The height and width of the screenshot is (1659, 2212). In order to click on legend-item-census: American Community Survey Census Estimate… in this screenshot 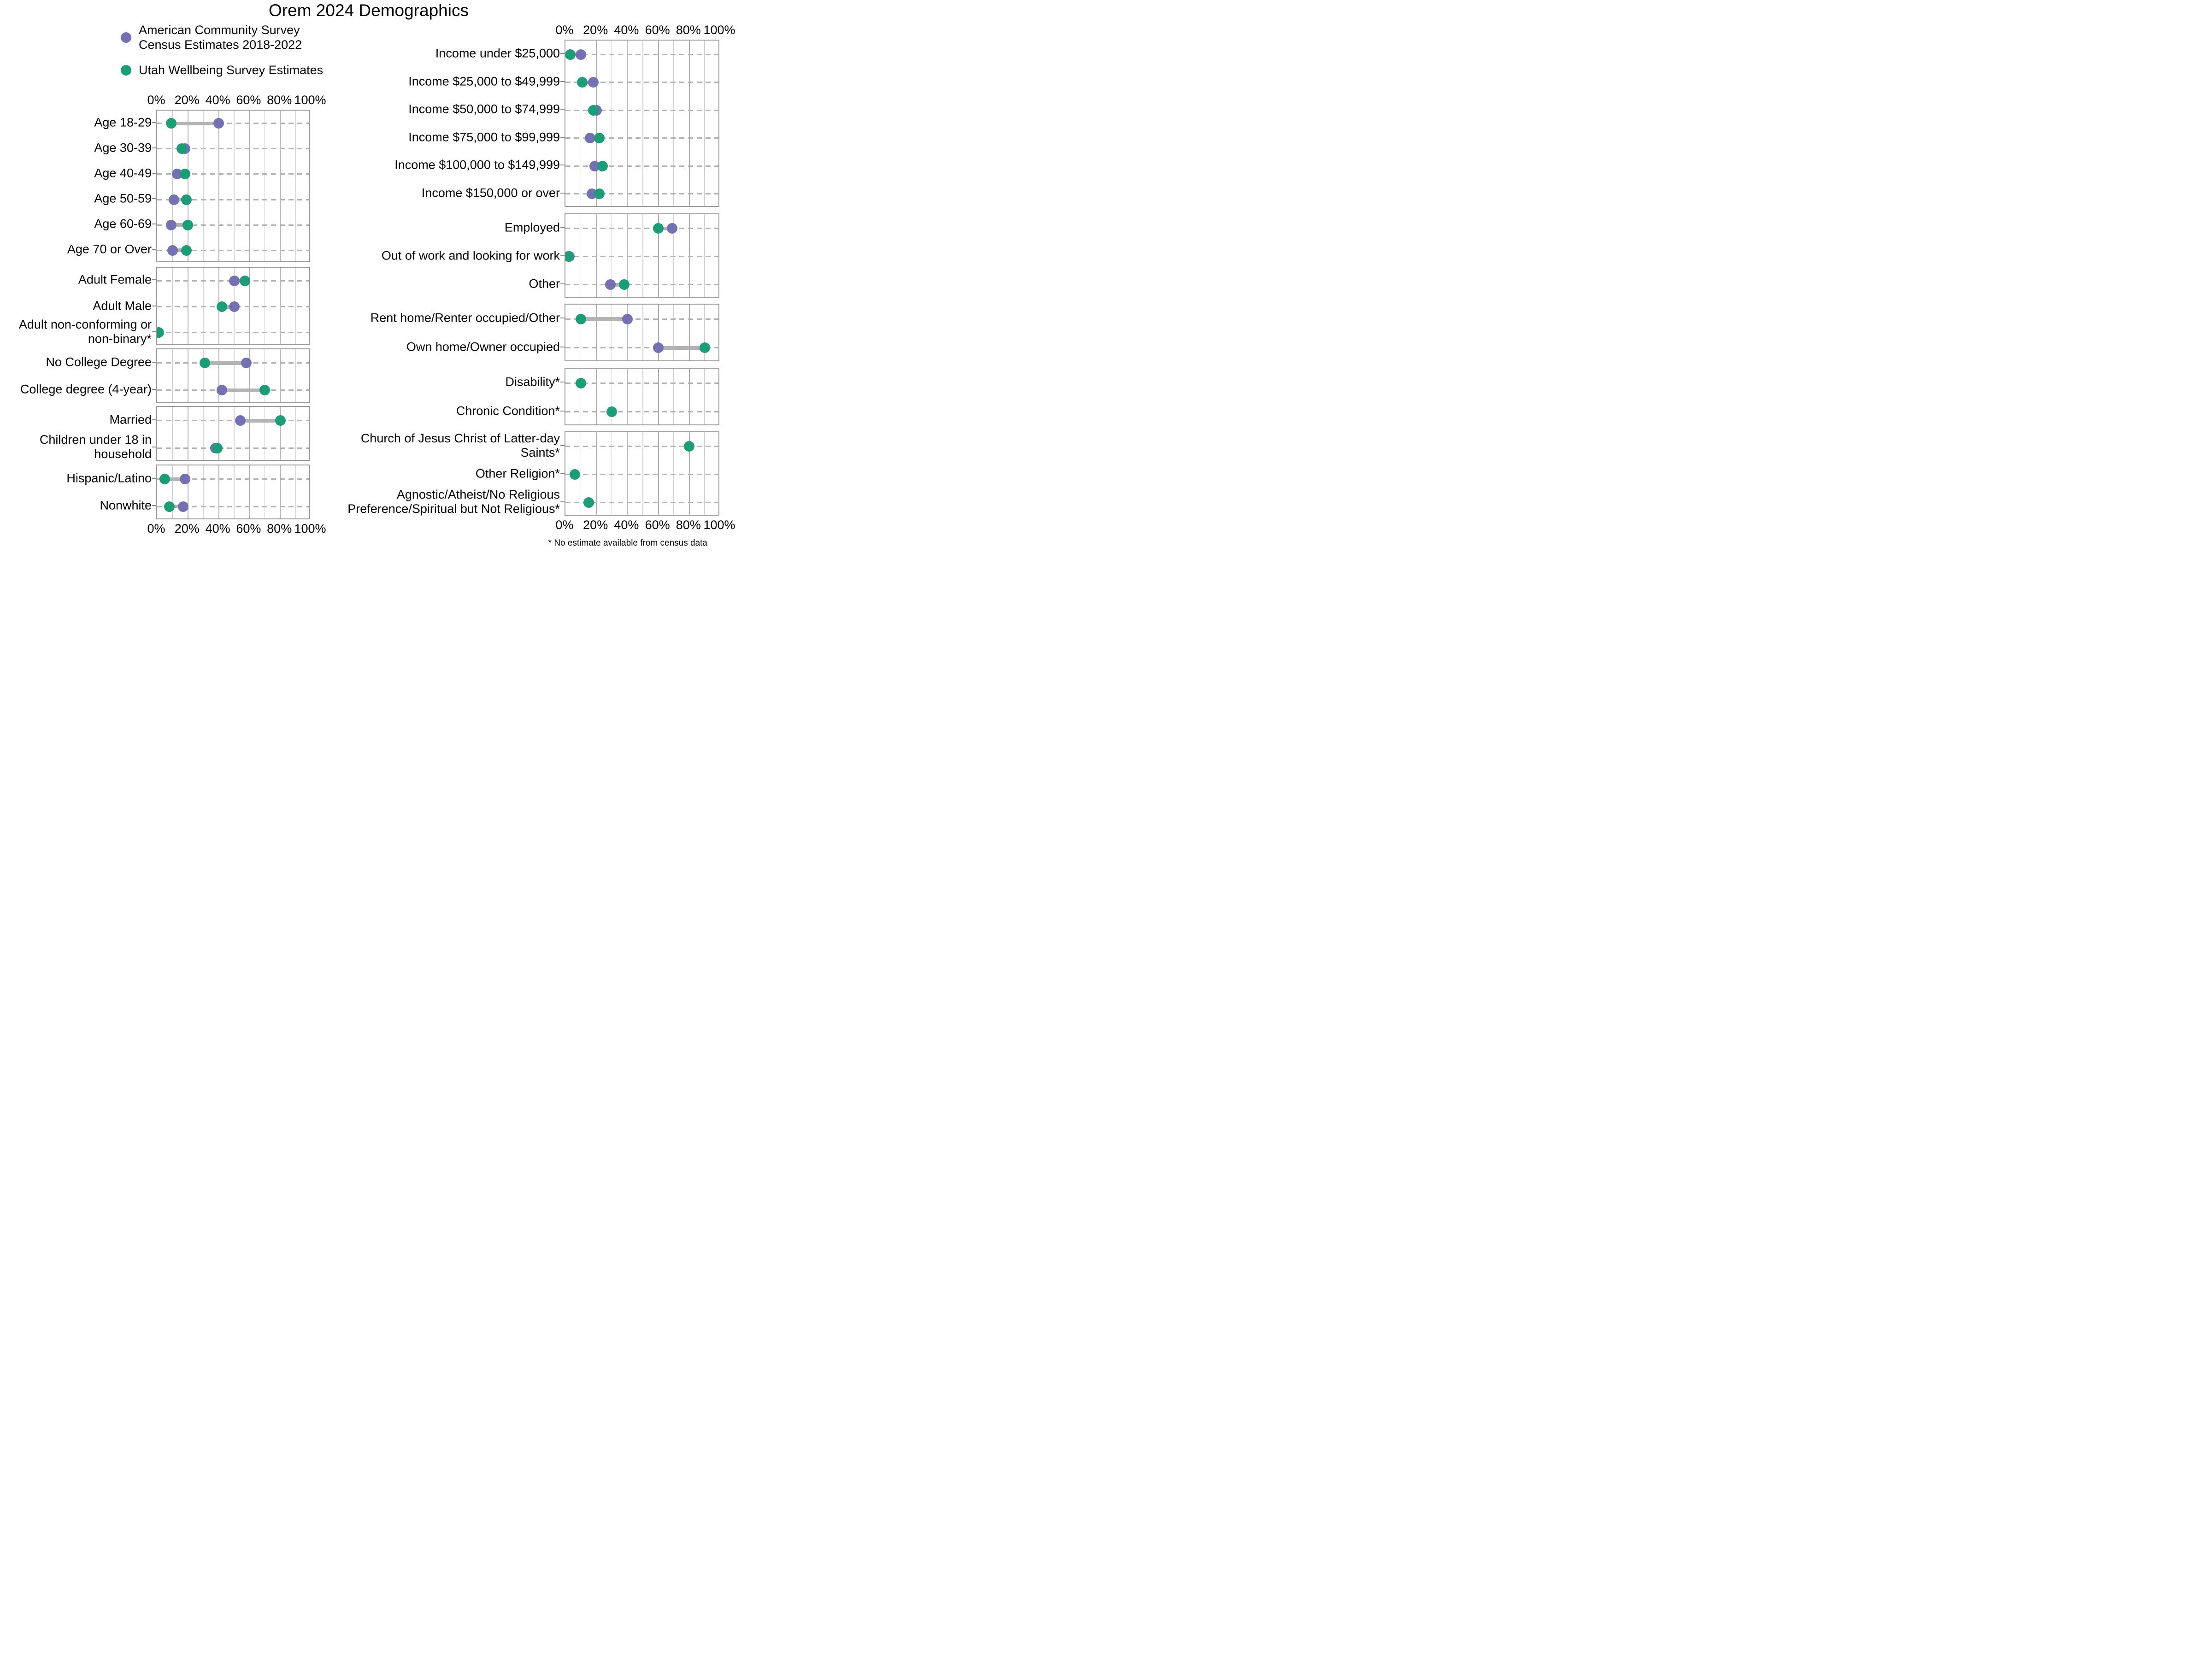, I will do `click(211, 37)`.